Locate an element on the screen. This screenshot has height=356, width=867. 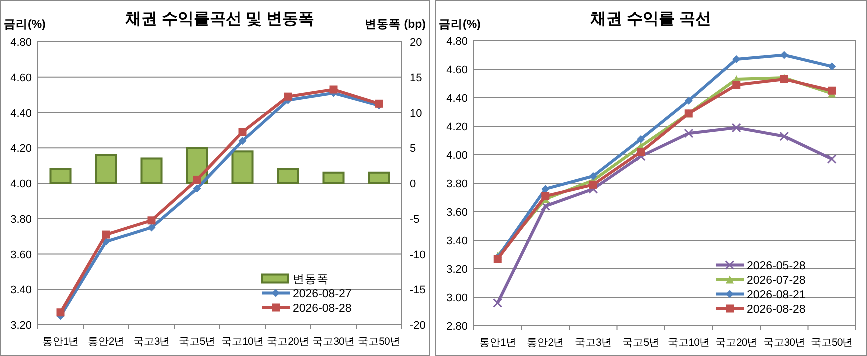
y2-tick-label: 20 is located at coordinates (416, 43).